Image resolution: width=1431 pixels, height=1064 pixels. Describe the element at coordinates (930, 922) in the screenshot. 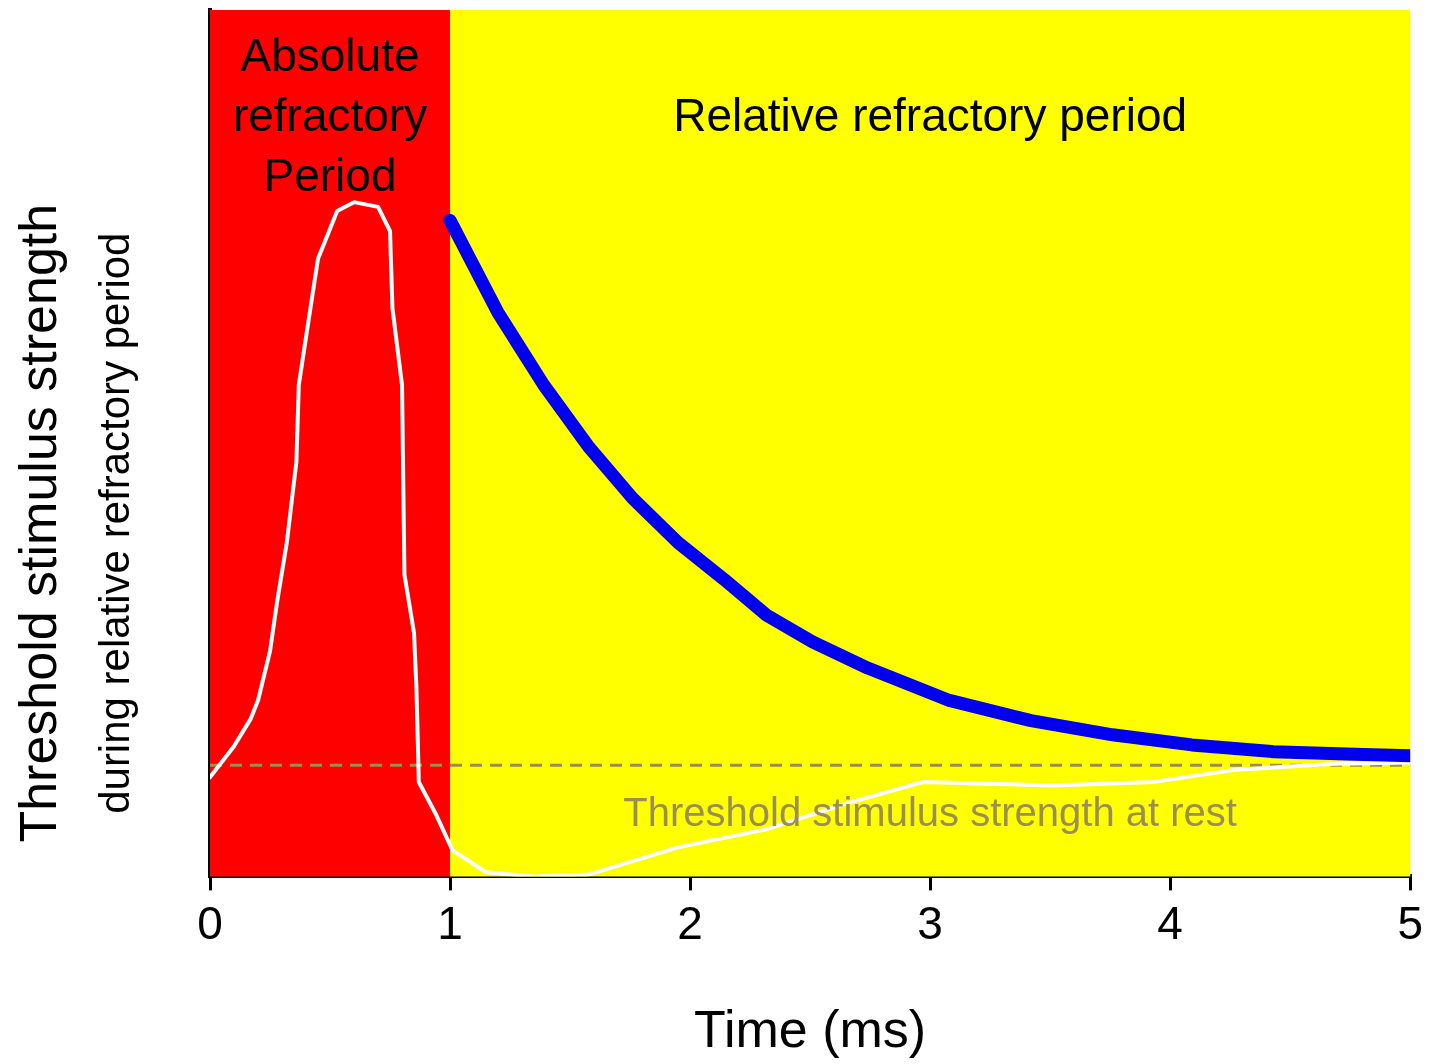

I see `x-tick-label: 3` at that location.